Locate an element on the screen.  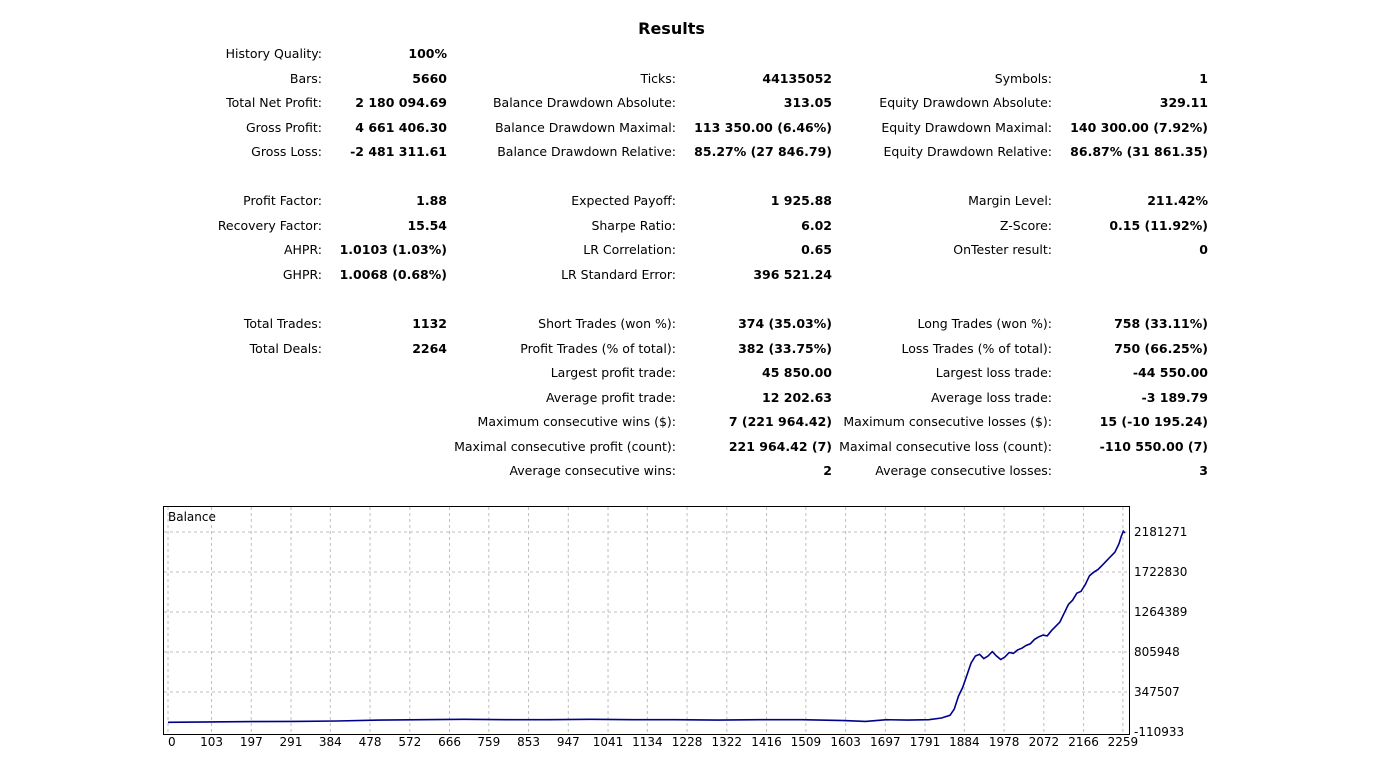
stat-value: 15 (-10 195.24) is located at coordinates (1153, 422).